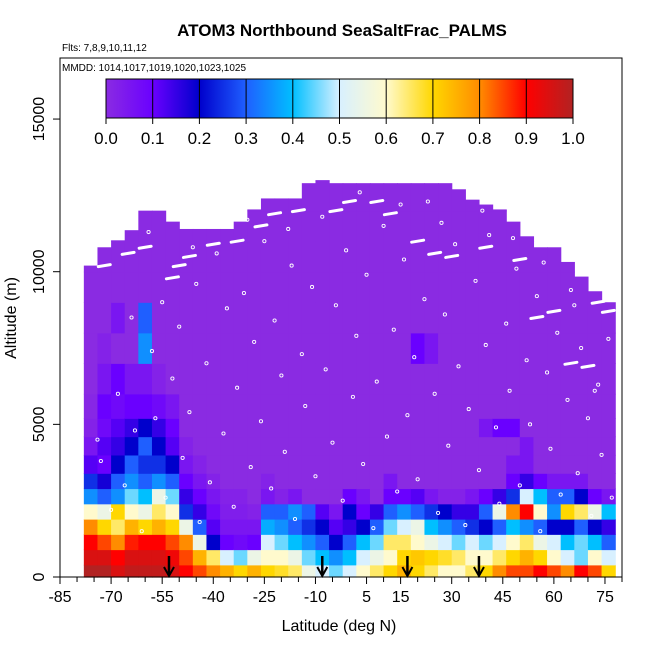 Image resolution: width=650 pixels, height=650 pixels. Describe the element at coordinates (39, 119) in the screenshot. I see `y-tick-label: 15000` at that location.